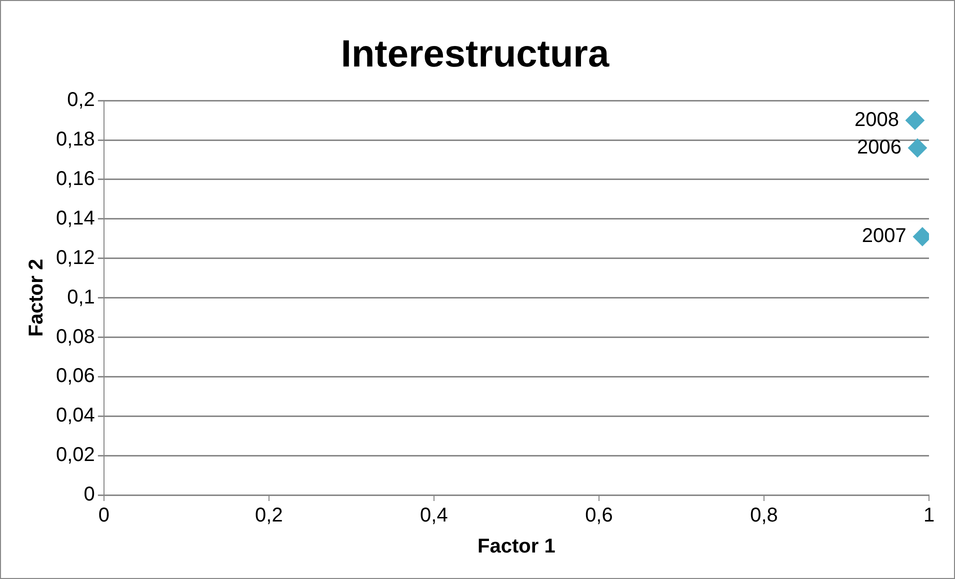 The height and width of the screenshot is (579, 955). What do you see at coordinates (599, 515) in the screenshot?
I see `x-tick-label: 0,6` at bounding box center [599, 515].